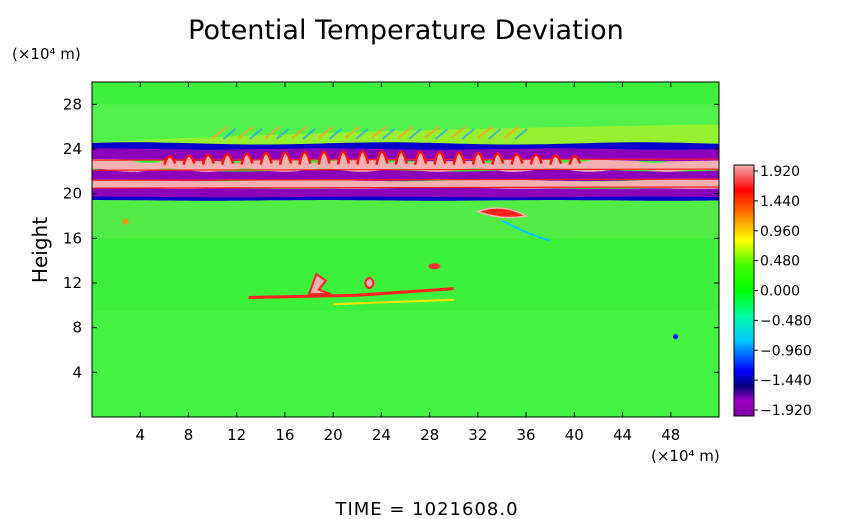  What do you see at coordinates (284, 435) in the screenshot?
I see `x-tick-label: 16` at bounding box center [284, 435].